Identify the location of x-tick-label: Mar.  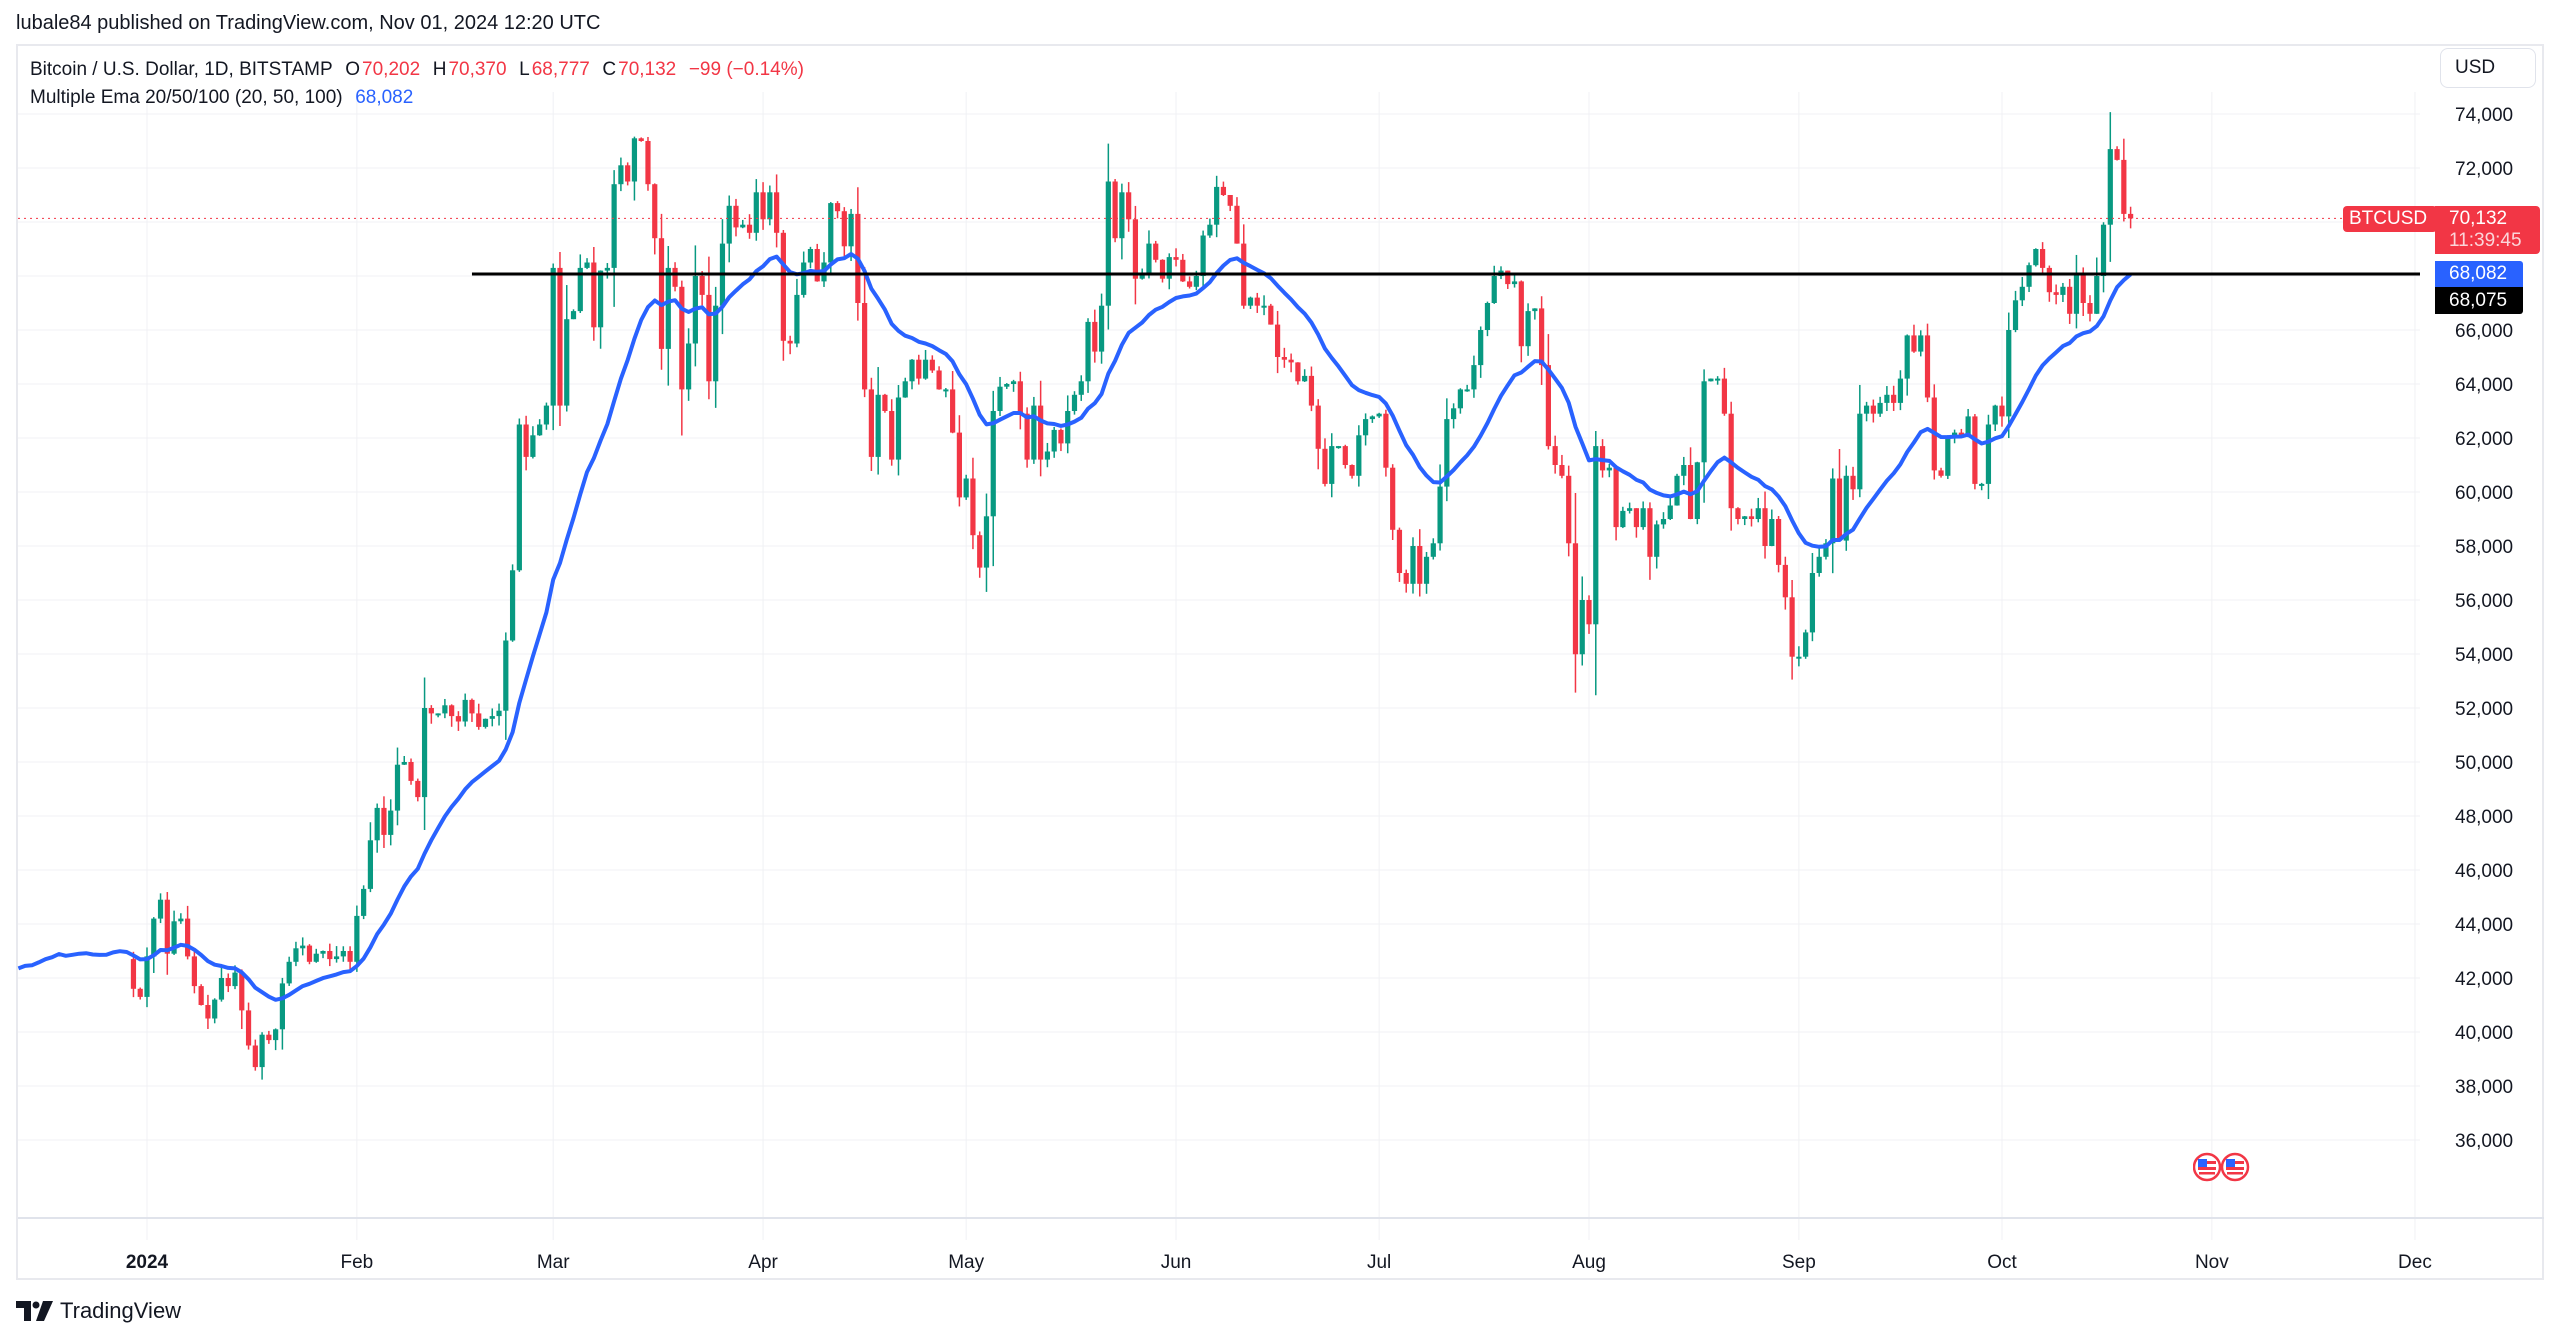
(553, 1262).